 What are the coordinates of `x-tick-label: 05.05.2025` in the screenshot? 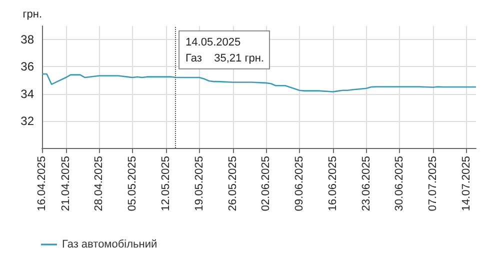 It's located at (132, 184).